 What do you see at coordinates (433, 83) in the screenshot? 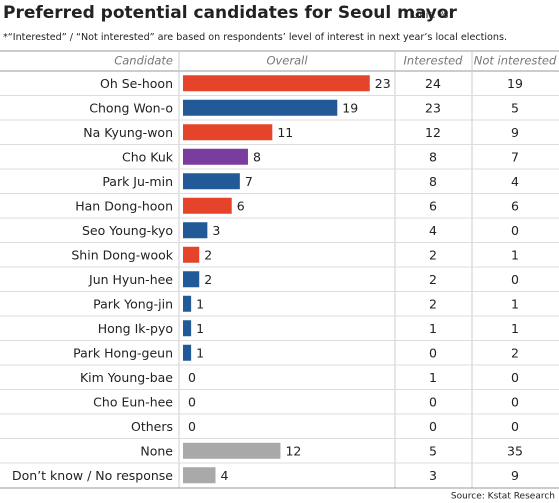
I see `table-cell: 24` at bounding box center [433, 83].